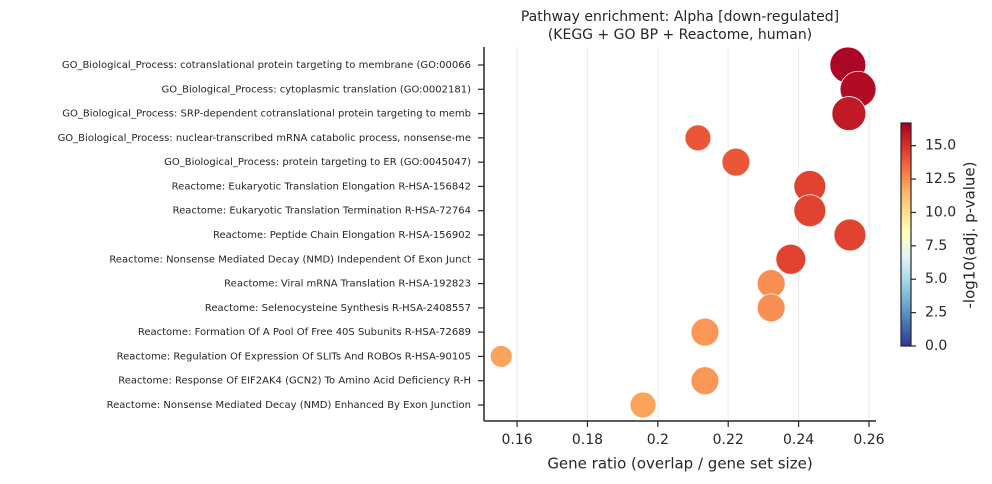 Image resolution: width=992 pixels, height=484 pixels. What do you see at coordinates (728, 440) in the screenshot?
I see `x-tick-label: 0.22` at bounding box center [728, 440].